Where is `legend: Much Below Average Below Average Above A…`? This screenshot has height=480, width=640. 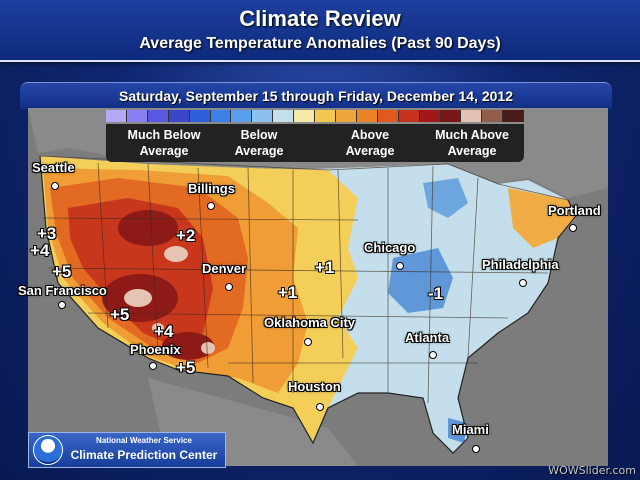 legend: Much Below Average Below Average Above A… is located at coordinates (315, 136).